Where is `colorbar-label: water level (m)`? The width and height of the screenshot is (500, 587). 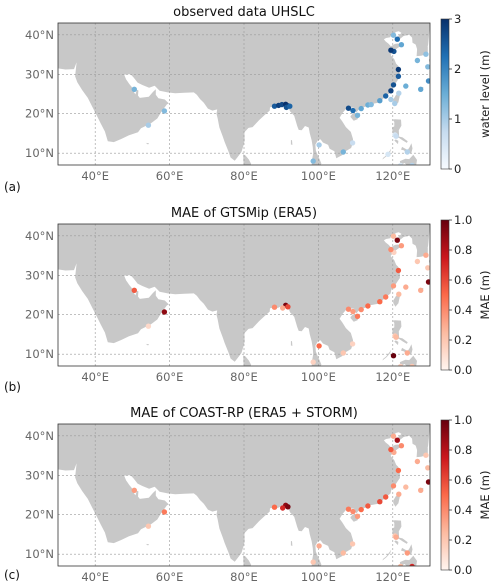 colorbar-label: water level (m) is located at coordinates (485, 94).